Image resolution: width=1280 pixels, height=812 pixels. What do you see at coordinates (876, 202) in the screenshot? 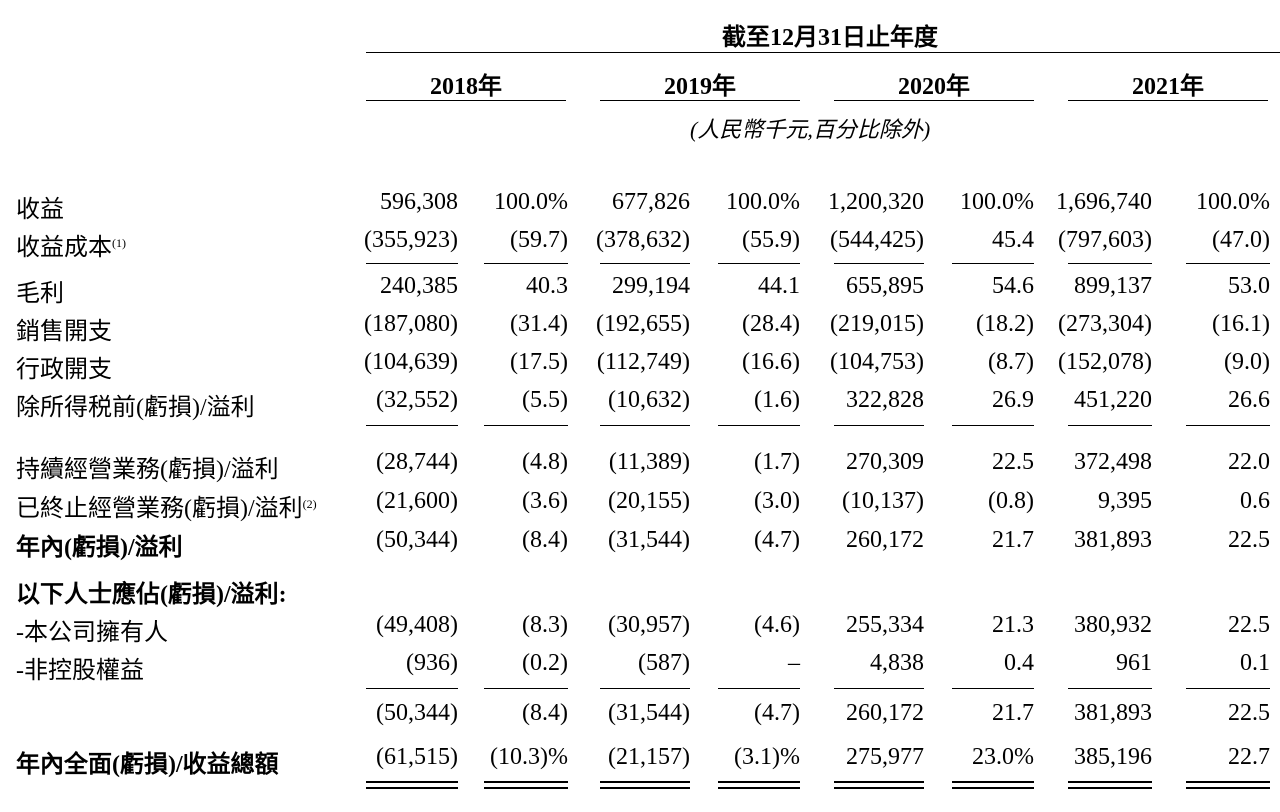
I see `amount-cell: 1,200,320` at bounding box center [876, 202].